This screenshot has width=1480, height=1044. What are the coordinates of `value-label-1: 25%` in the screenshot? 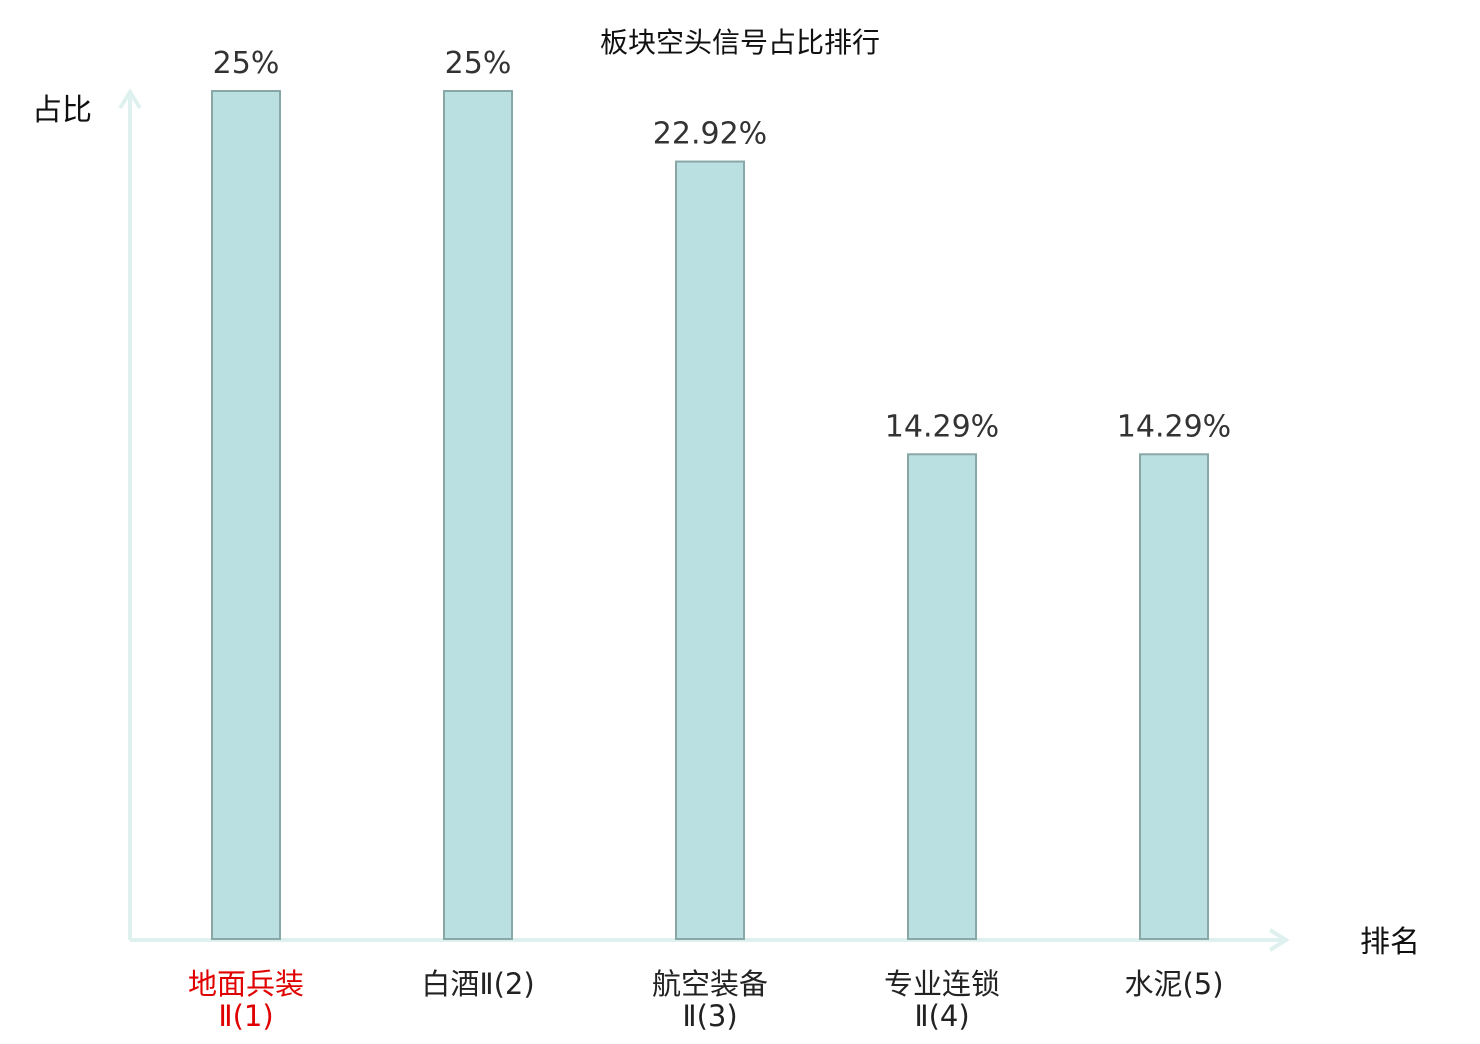 It's located at (246, 63).